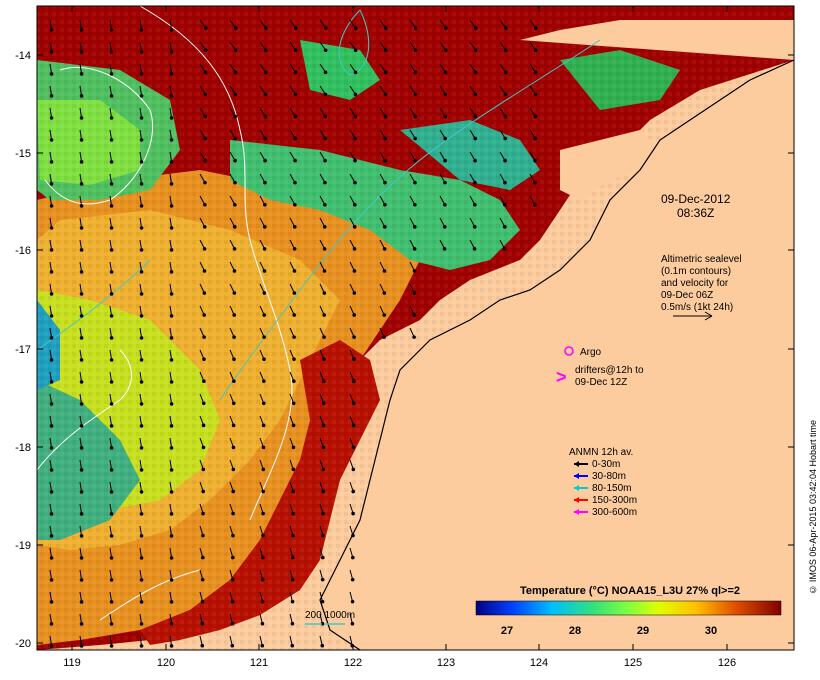 This screenshot has height=680, width=820. What do you see at coordinates (711, 631) in the screenshot?
I see `colorbar-tick-label: 30` at bounding box center [711, 631].